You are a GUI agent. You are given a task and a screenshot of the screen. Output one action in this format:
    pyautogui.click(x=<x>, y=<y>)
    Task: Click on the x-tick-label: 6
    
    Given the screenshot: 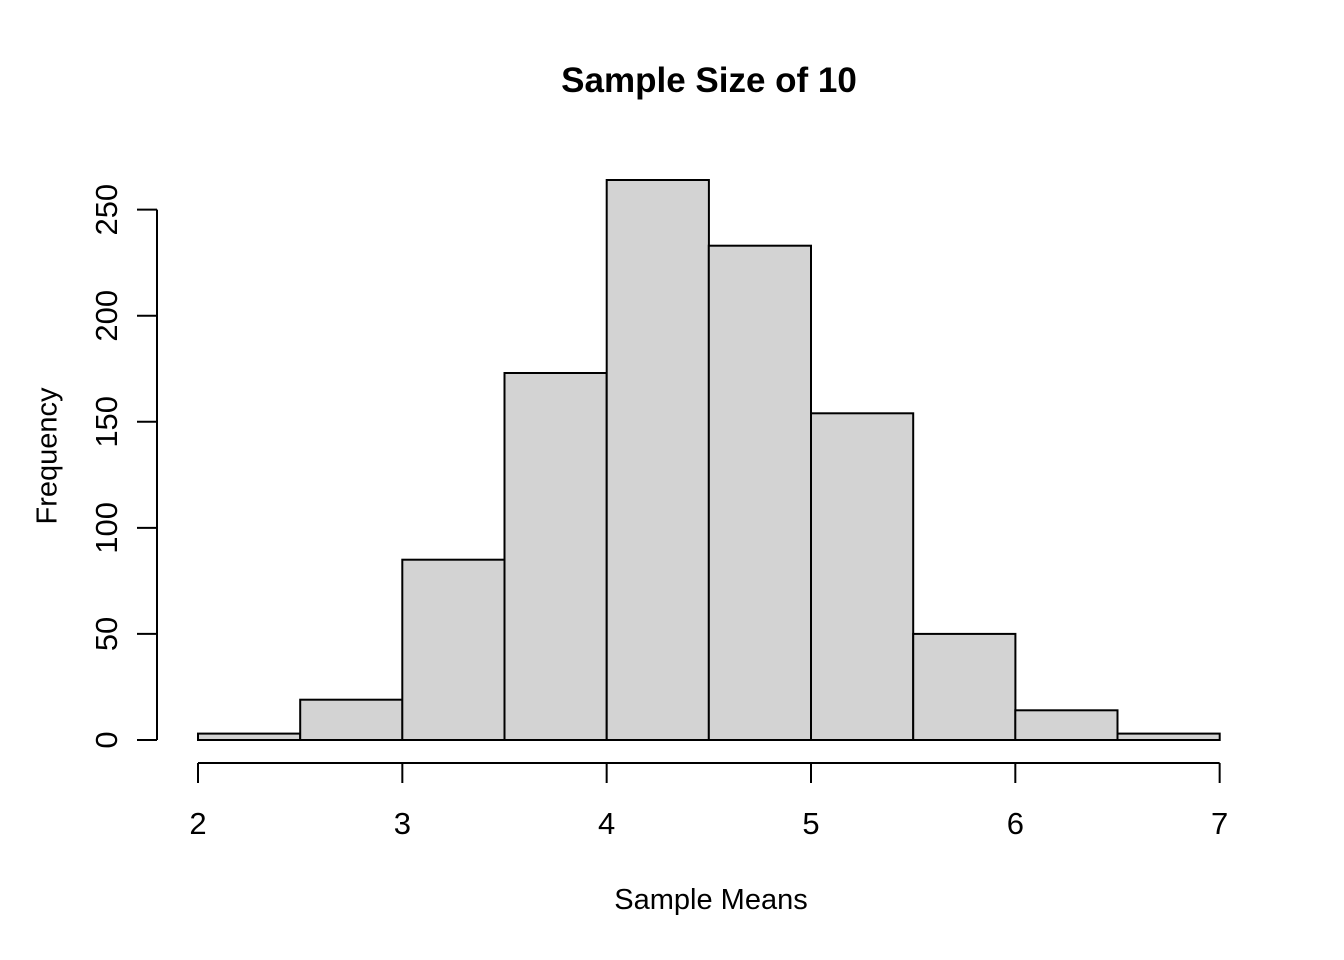 What is the action you would take?
    pyautogui.click(x=1015, y=823)
    